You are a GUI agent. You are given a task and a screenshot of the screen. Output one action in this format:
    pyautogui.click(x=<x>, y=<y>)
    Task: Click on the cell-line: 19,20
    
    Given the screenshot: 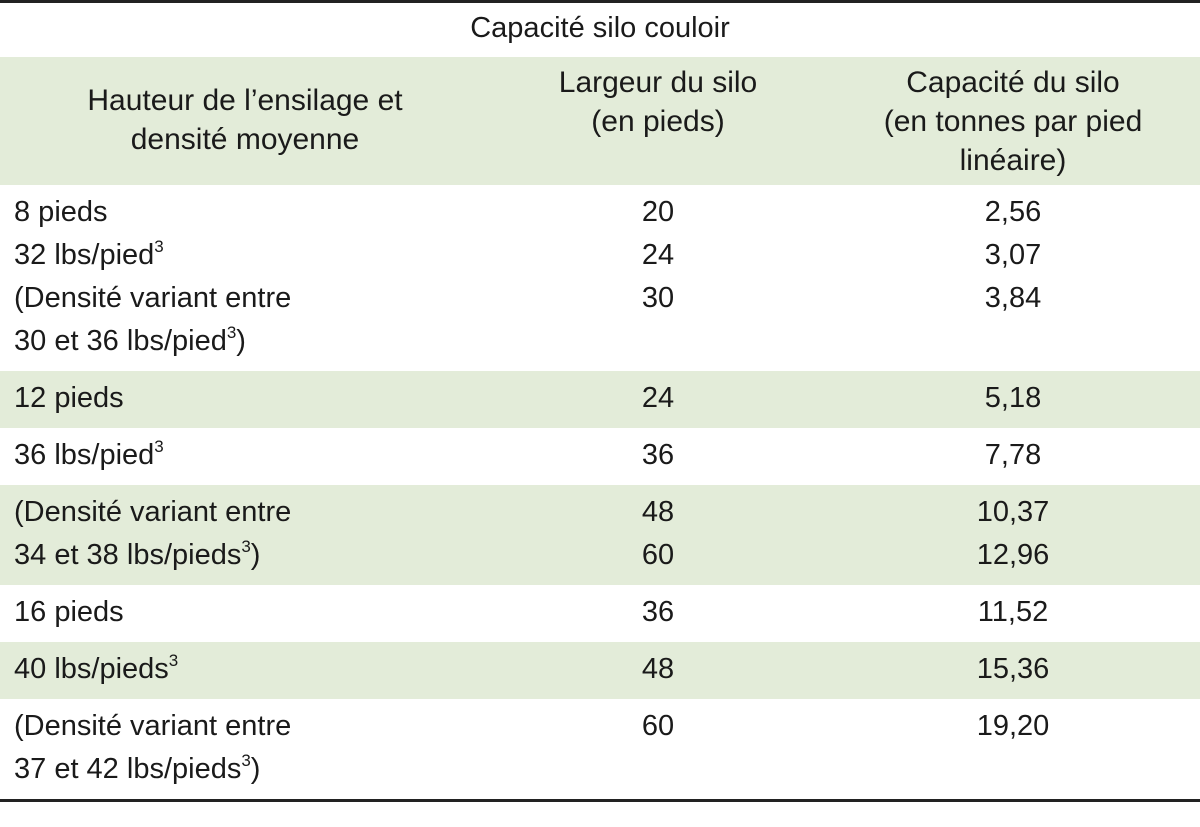 What is the action you would take?
    pyautogui.click(x=1013, y=726)
    